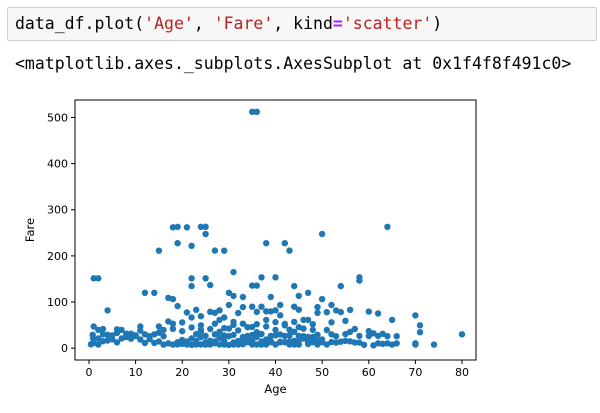 This screenshot has height=413, width=600. Describe the element at coordinates (275, 389) in the screenshot. I see `x-axis-label: Age` at that location.